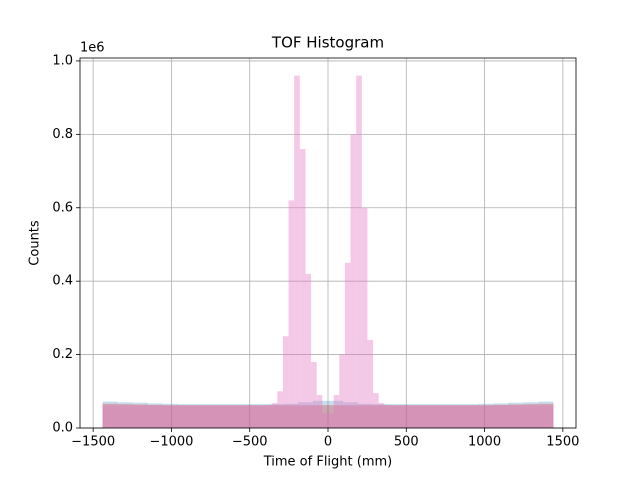 The height and width of the screenshot is (480, 640). What do you see at coordinates (250, 442) in the screenshot?
I see `x-tick-label: −500` at bounding box center [250, 442].